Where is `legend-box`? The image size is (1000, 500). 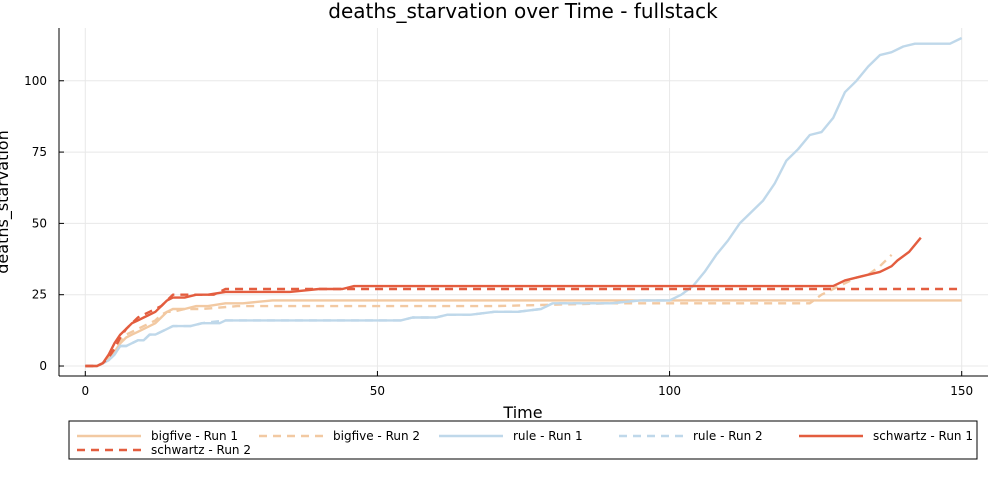 legend-box is located at coordinates (523, 440).